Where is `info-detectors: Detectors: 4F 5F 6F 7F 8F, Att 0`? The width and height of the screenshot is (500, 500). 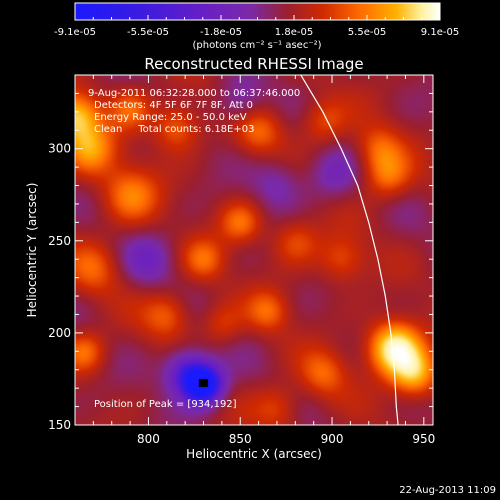
info-detectors: Detectors: 4F 5F 6F 7F 8F, Att 0 is located at coordinates (173, 105).